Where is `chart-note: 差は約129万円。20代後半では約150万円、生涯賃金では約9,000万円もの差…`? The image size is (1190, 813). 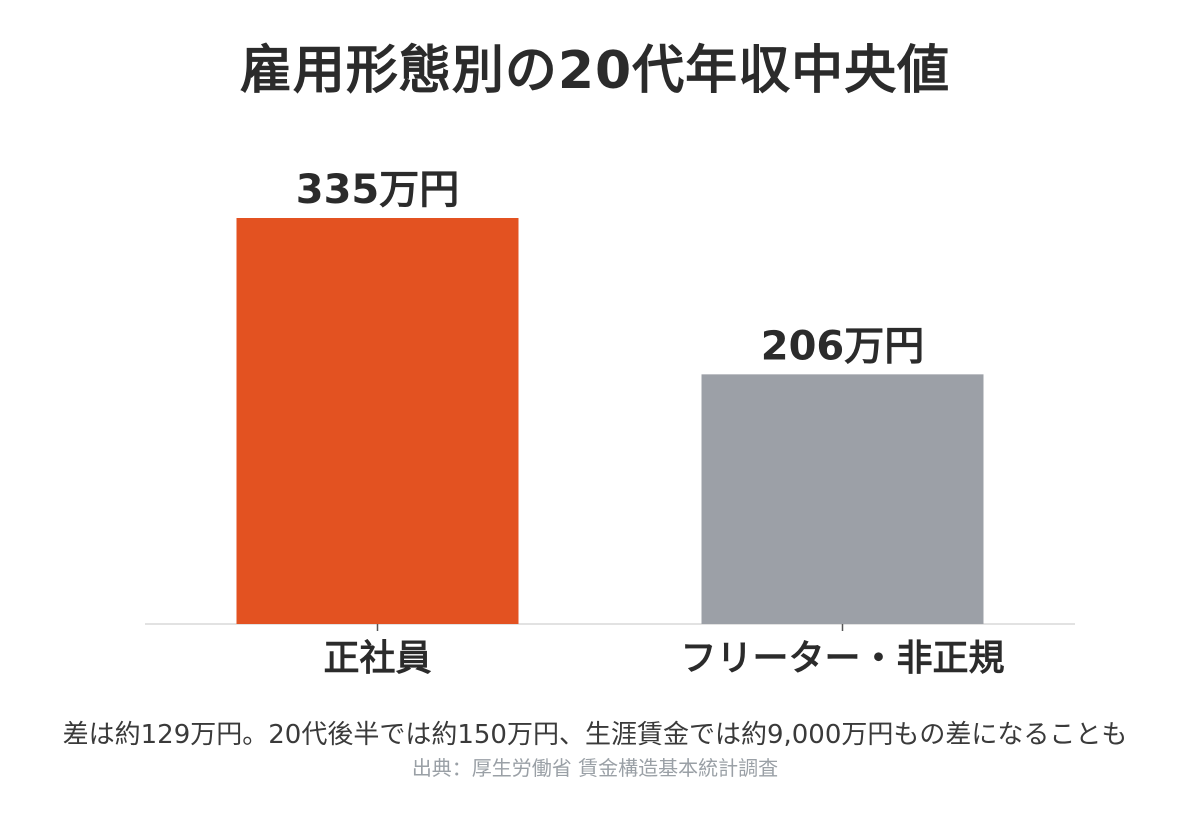
chart-note: 差は約129万円。20代後半では約150万円、生涯賃金では約9,000万円もの差… is located at coordinates (595, 735).